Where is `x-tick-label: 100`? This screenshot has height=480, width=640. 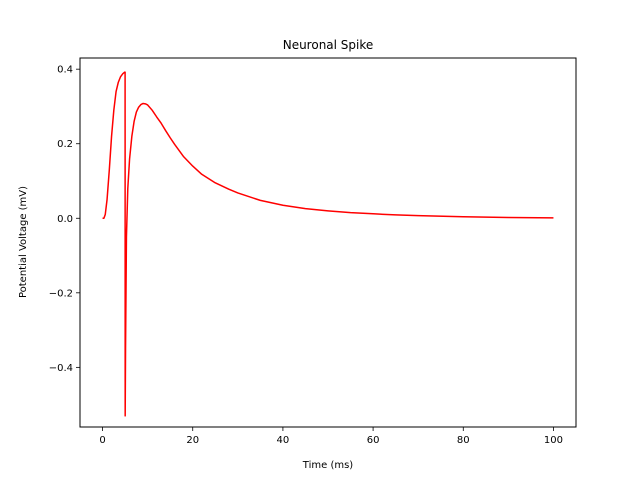
x-tick-label: 100 is located at coordinates (553, 440).